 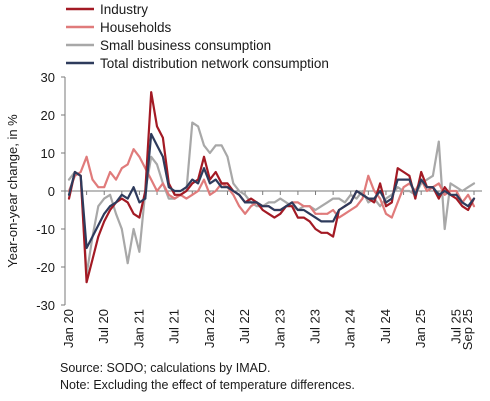 I want to click on x-tick-label: Jul 21, so click(x=174, y=326).